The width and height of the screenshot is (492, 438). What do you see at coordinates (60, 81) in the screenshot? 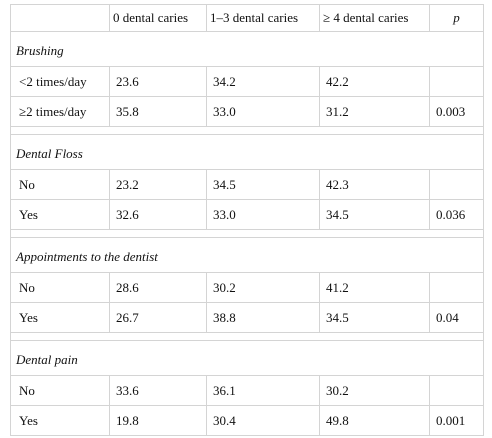
I see `row-label: <2 times/day` at bounding box center [60, 81].